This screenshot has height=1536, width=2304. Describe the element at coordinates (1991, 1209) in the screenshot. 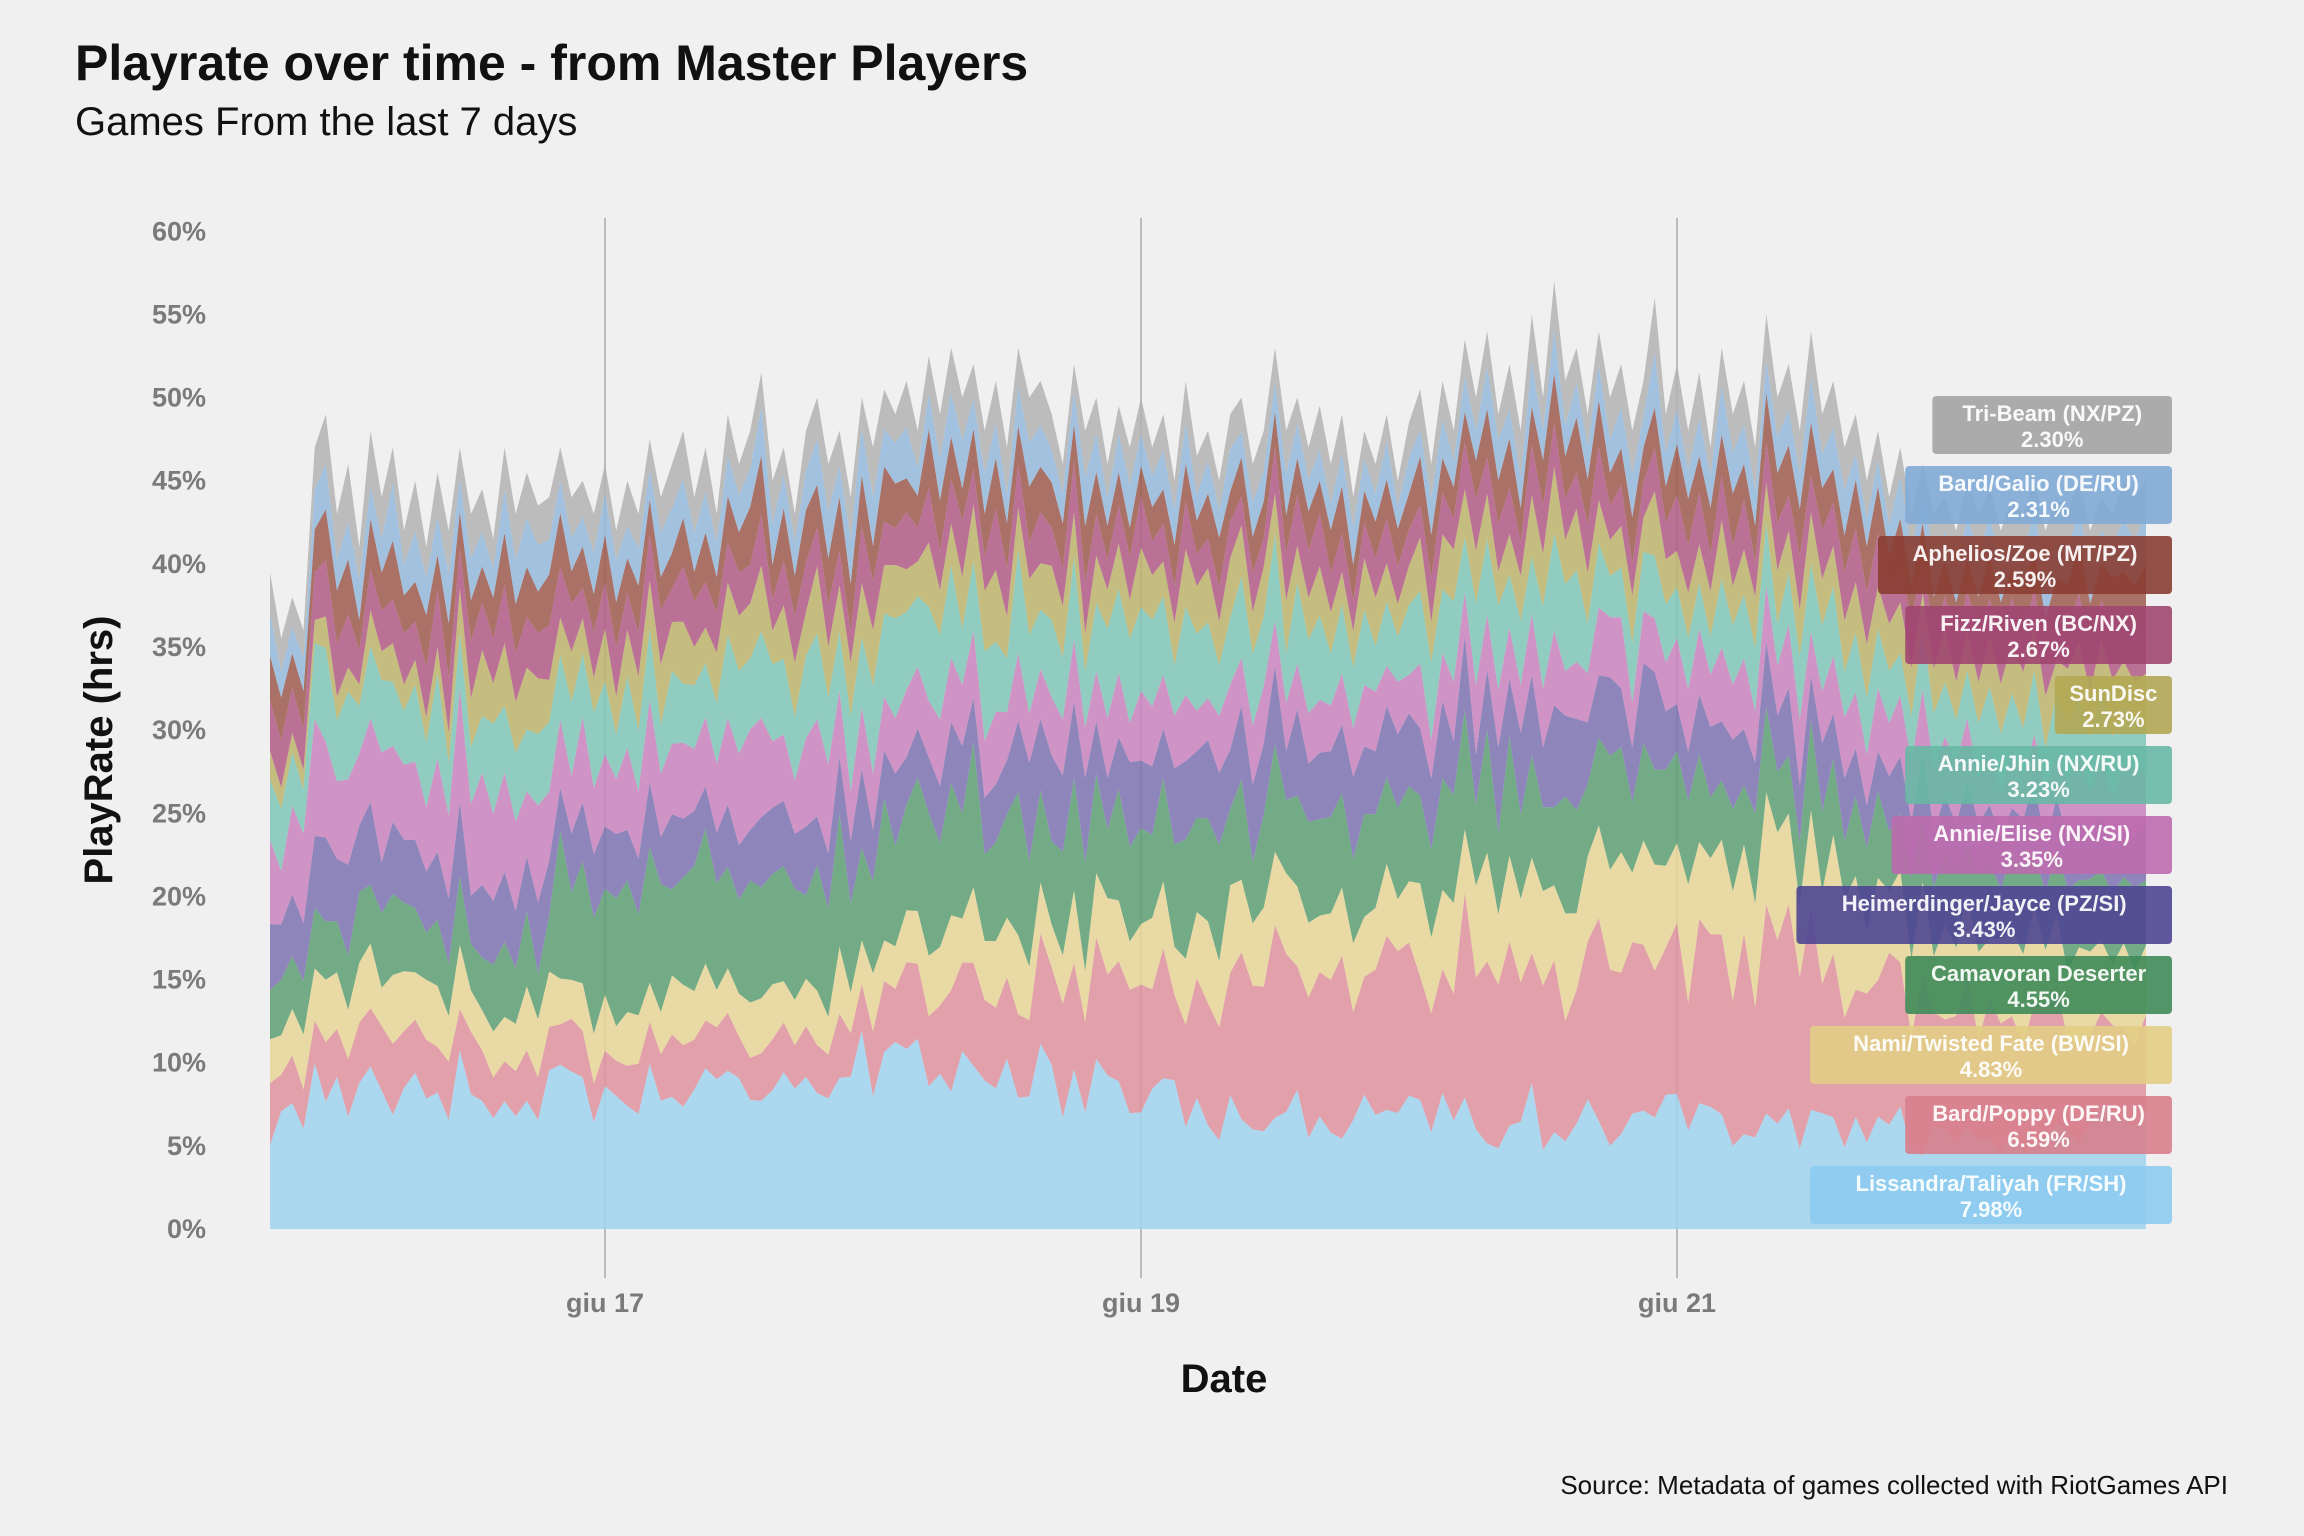

I see `series-label-value: 7.98%` at that location.